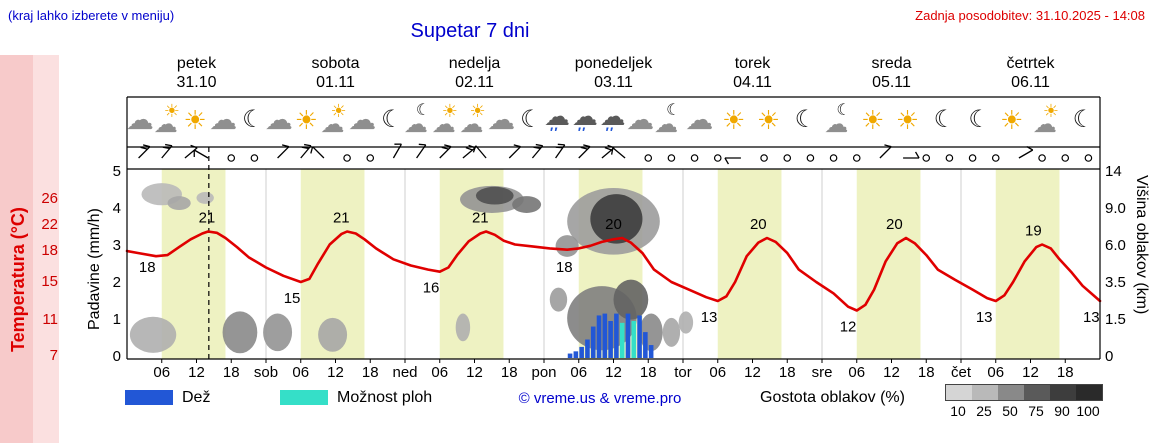 This screenshot has width=1152, height=443. What do you see at coordinates (91, 15) in the screenshot?
I see `menu-hint: (kraj lahko izberete v meniju)` at bounding box center [91, 15].